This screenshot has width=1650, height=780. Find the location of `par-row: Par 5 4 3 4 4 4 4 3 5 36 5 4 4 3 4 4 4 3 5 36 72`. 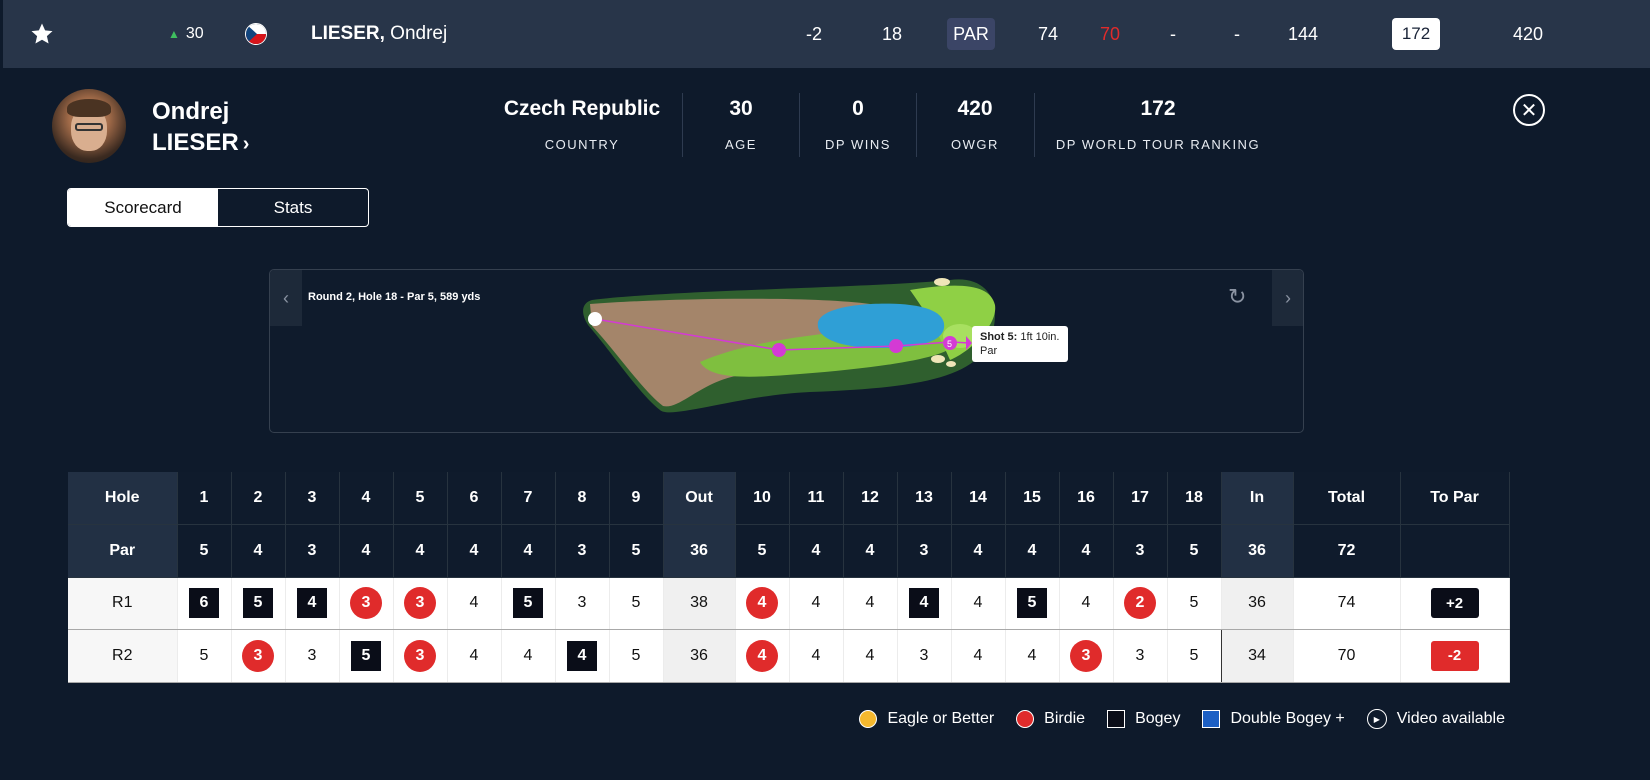

par-row: Par 5 4 3 4 4 4 4 3 5 36 5 4 4 3 4 4 4 3 5 36 72 is located at coordinates (789, 551).